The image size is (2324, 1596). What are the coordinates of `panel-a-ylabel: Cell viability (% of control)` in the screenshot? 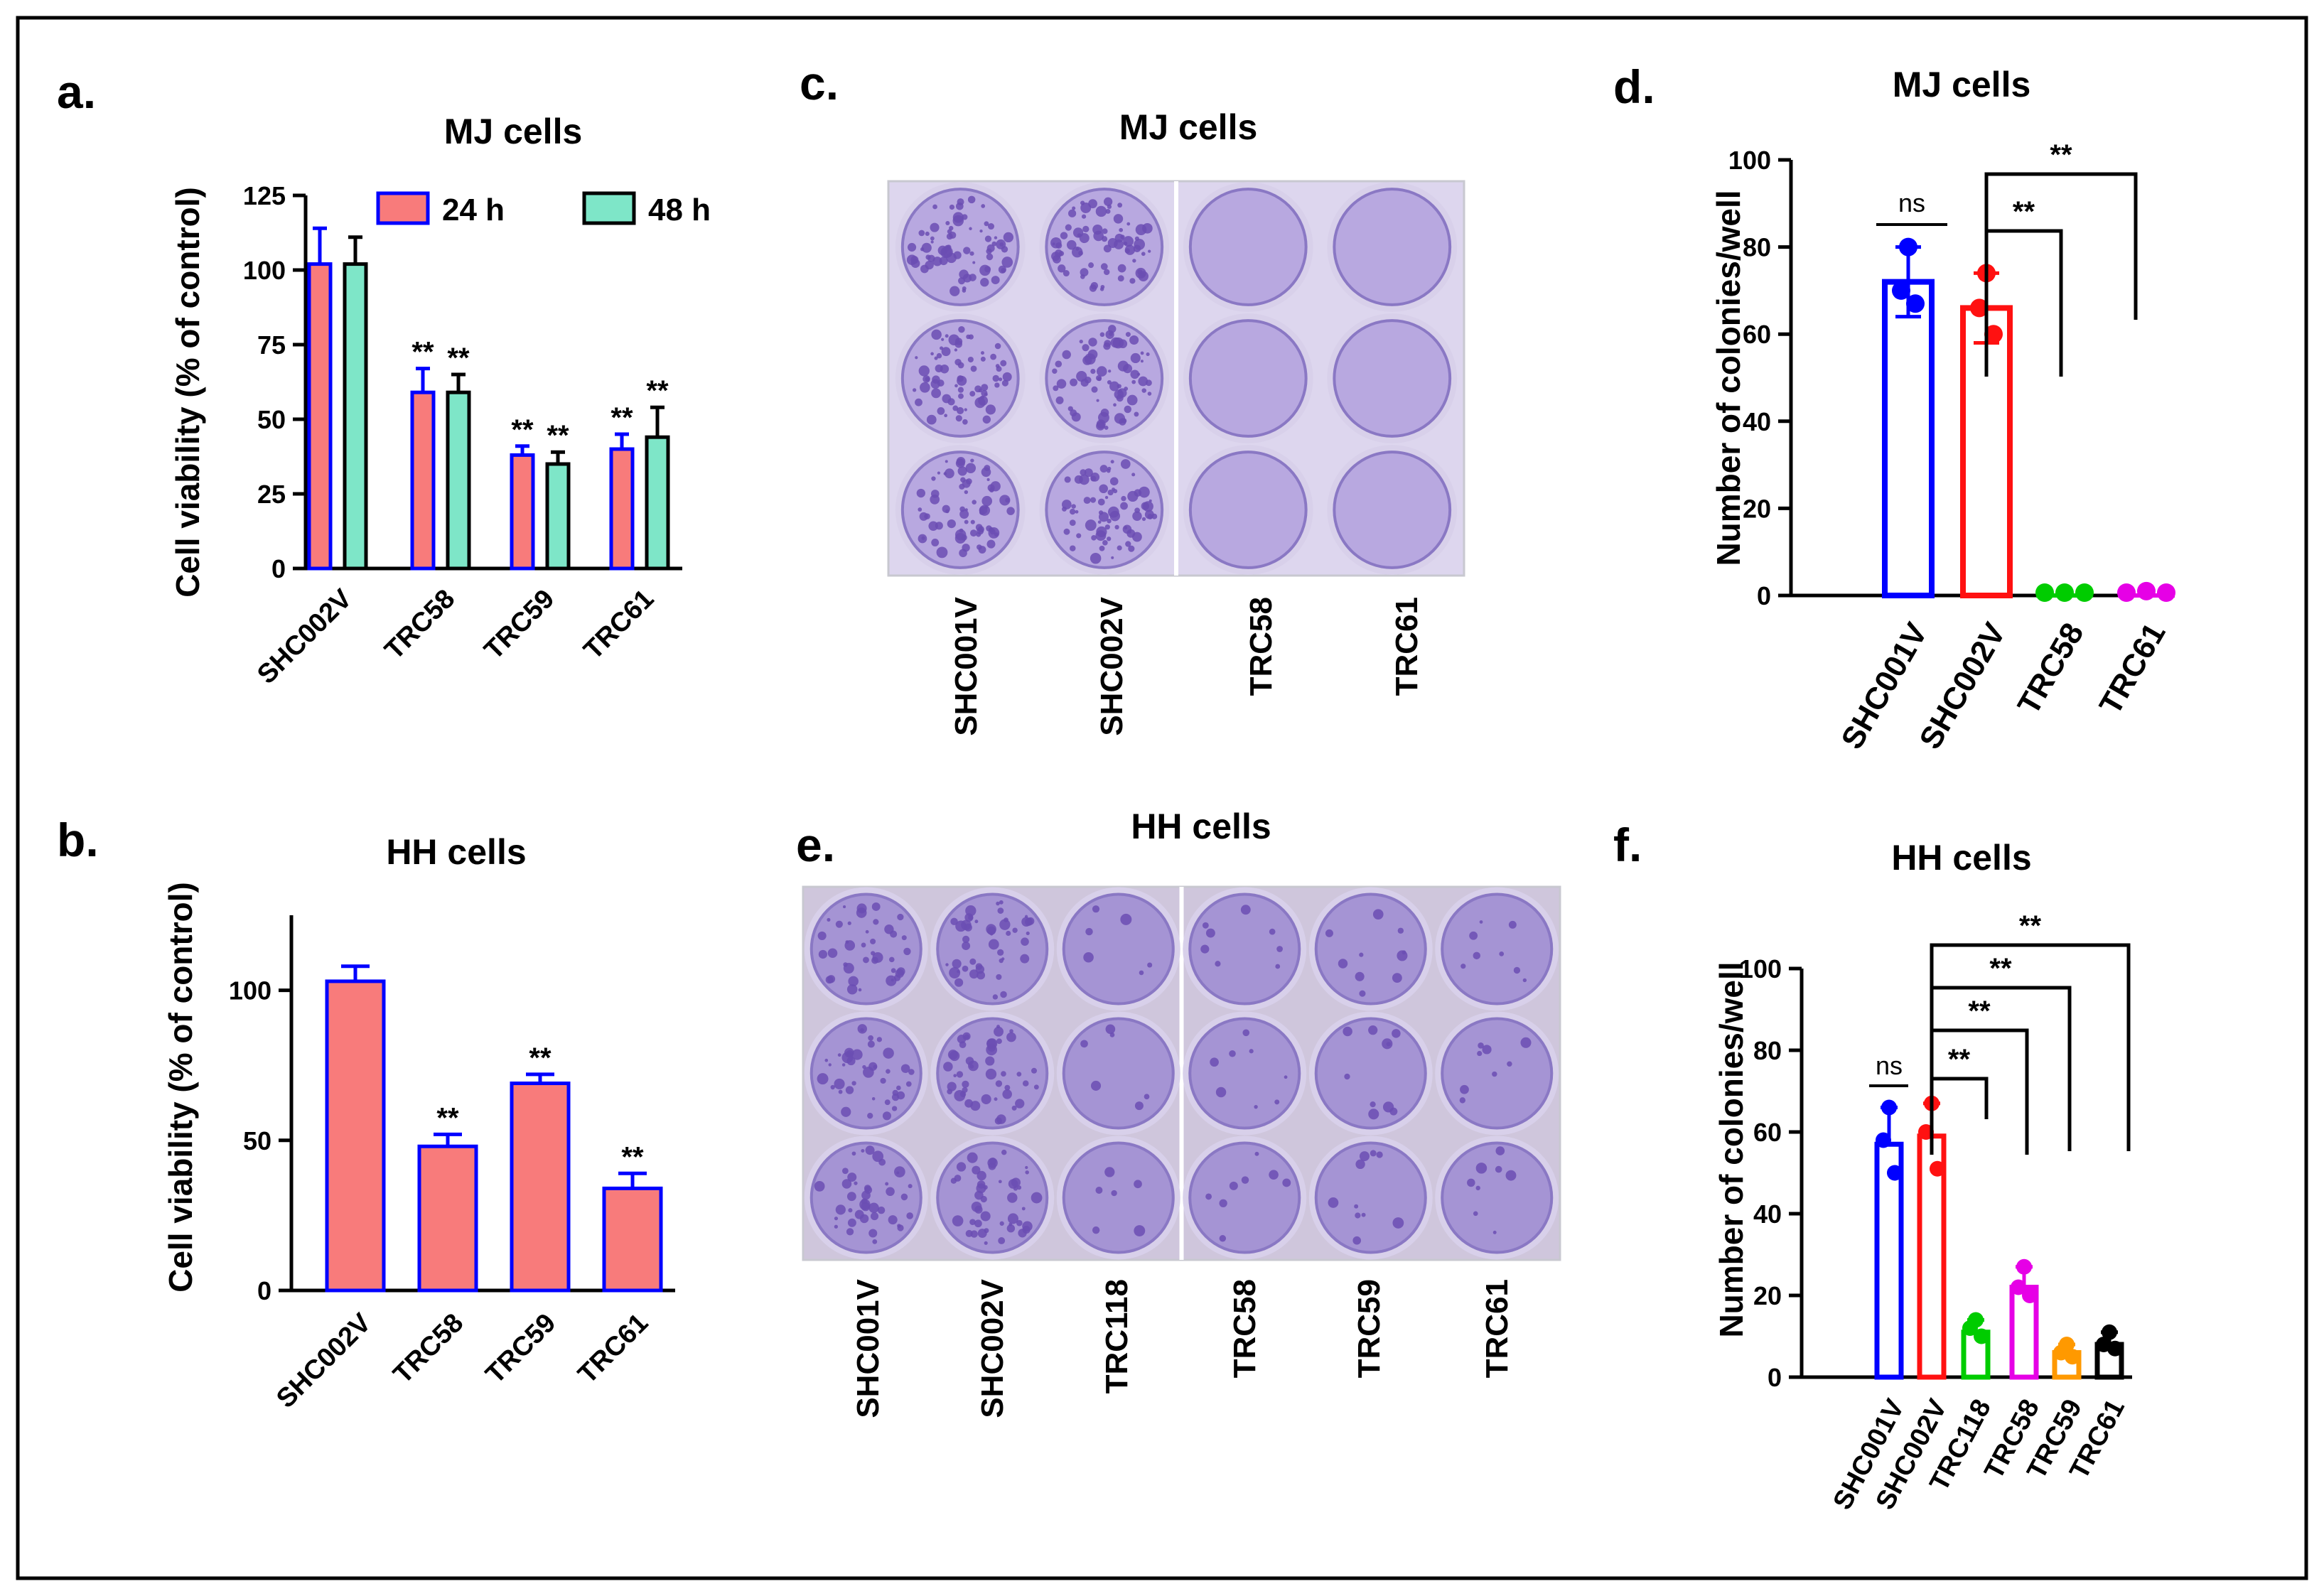 It's located at (187, 392).